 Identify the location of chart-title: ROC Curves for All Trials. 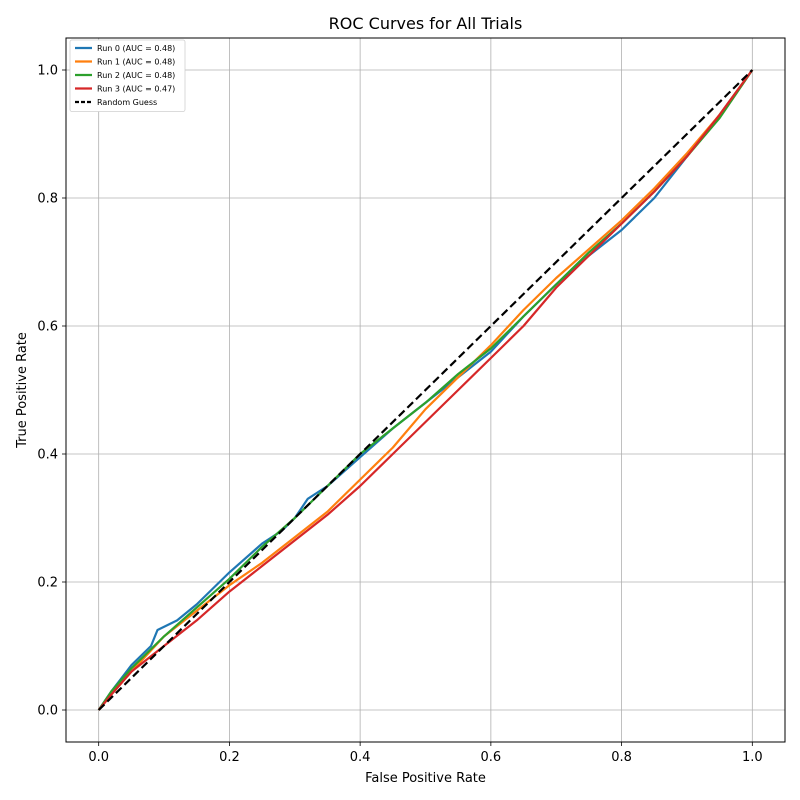
(426, 23).